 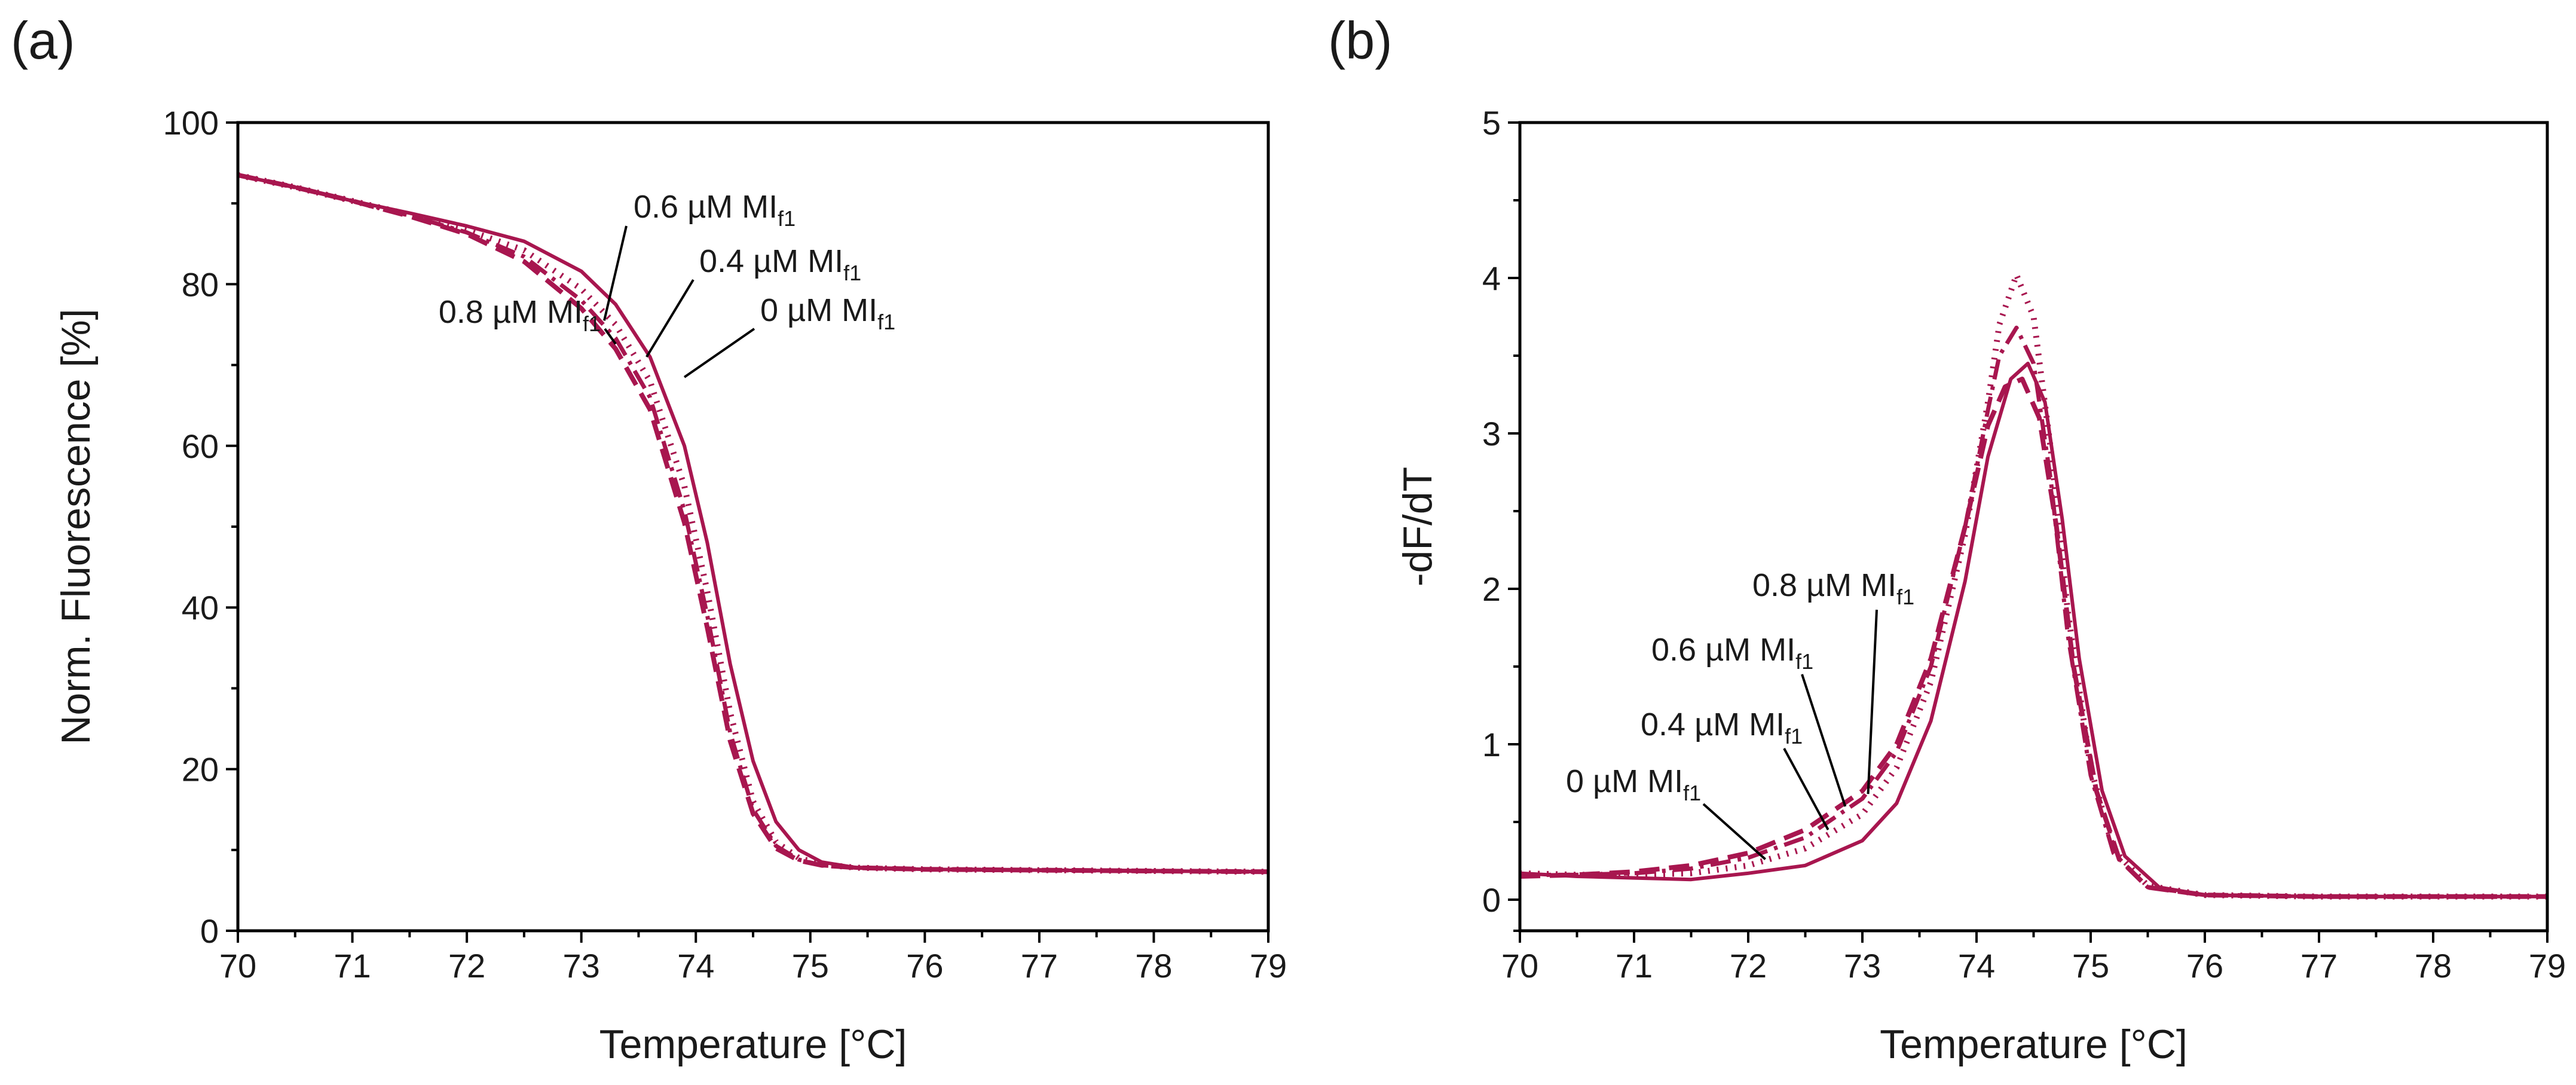 What do you see at coordinates (76, 526) in the screenshot?
I see `y-axis-title: Norm. Fluorescence [%]` at bounding box center [76, 526].